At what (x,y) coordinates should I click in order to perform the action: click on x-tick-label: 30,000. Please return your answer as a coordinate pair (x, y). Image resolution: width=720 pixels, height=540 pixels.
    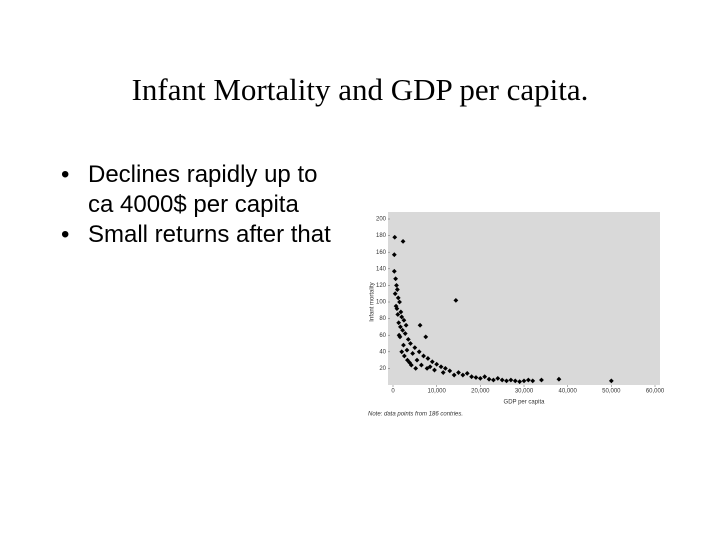
    Looking at the image, I should click on (524, 392).